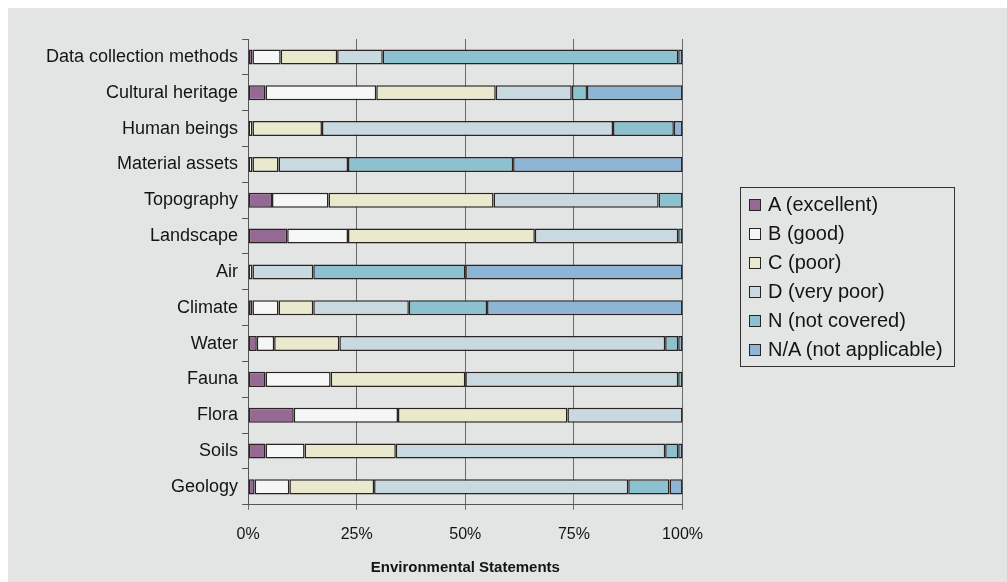 Image resolution: width=1007 pixels, height=582 pixels. What do you see at coordinates (218, 414) in the screenshot?
I see `y-tick-label: Flora` at bounding box center [218, 414].